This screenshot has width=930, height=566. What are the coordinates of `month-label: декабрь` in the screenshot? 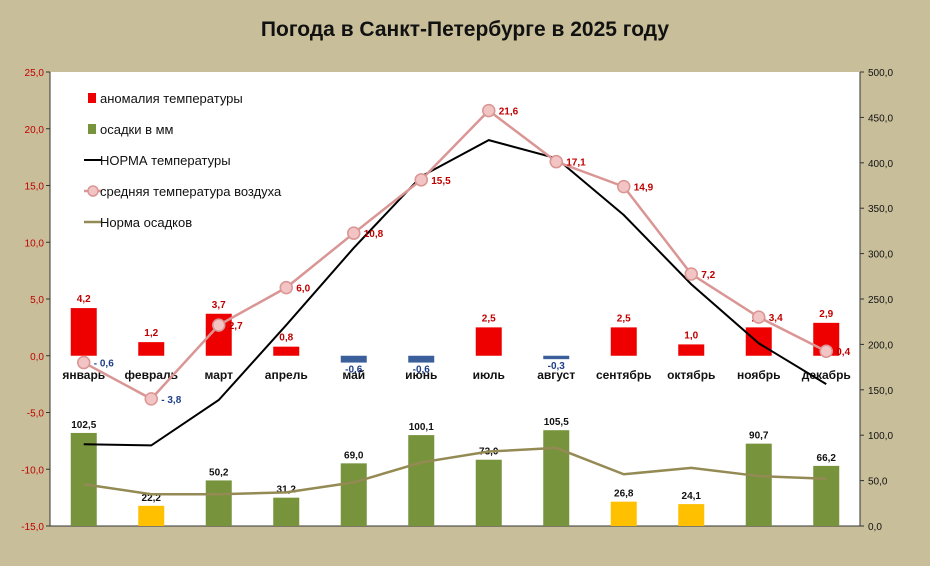 It's located at (826, 375).